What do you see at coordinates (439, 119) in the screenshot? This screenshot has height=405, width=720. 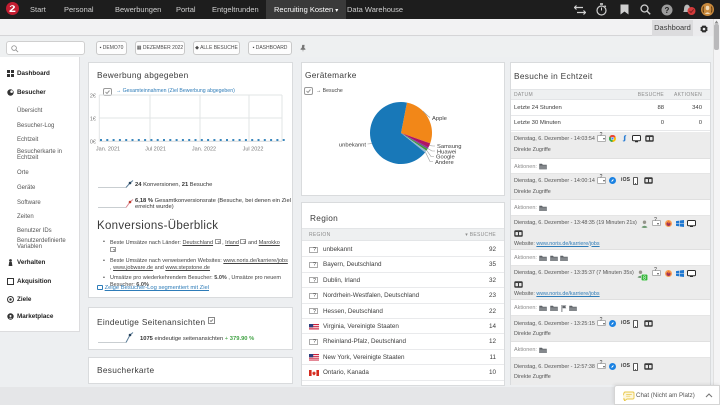 I see `svg-text: Apple` at bounding box center [439, 119].